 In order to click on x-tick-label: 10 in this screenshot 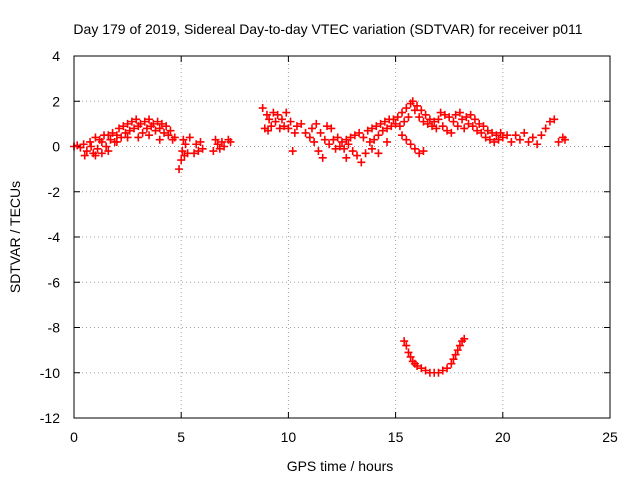, I will do `click(289, 437)`.